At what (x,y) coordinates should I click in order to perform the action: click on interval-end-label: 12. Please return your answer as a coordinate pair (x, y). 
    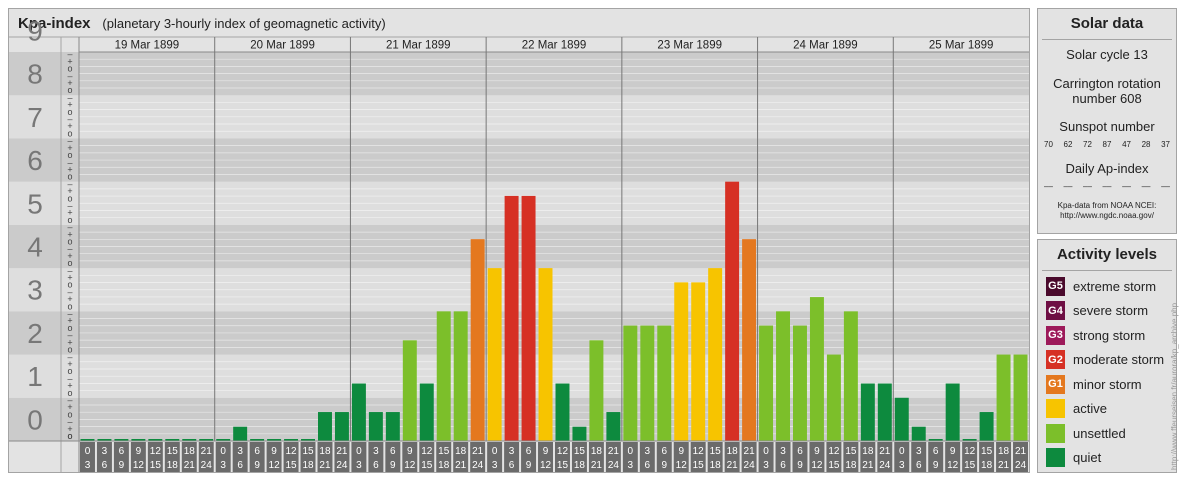
    Looking at the image, I should click on (953, 465).